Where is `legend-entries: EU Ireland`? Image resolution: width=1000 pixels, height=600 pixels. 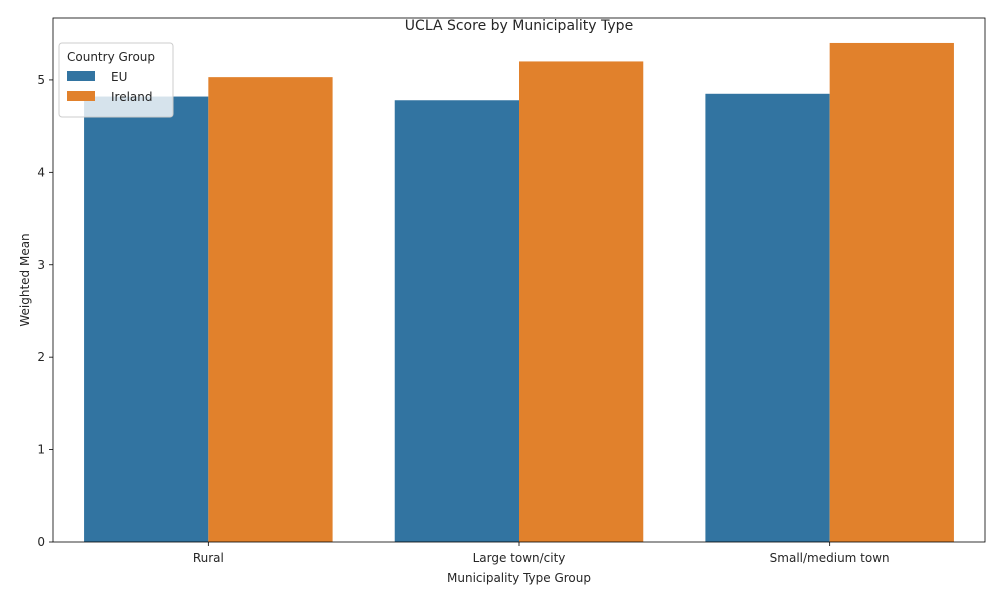 legend-entries: EU Ireland is located at coordinates (110, 87).